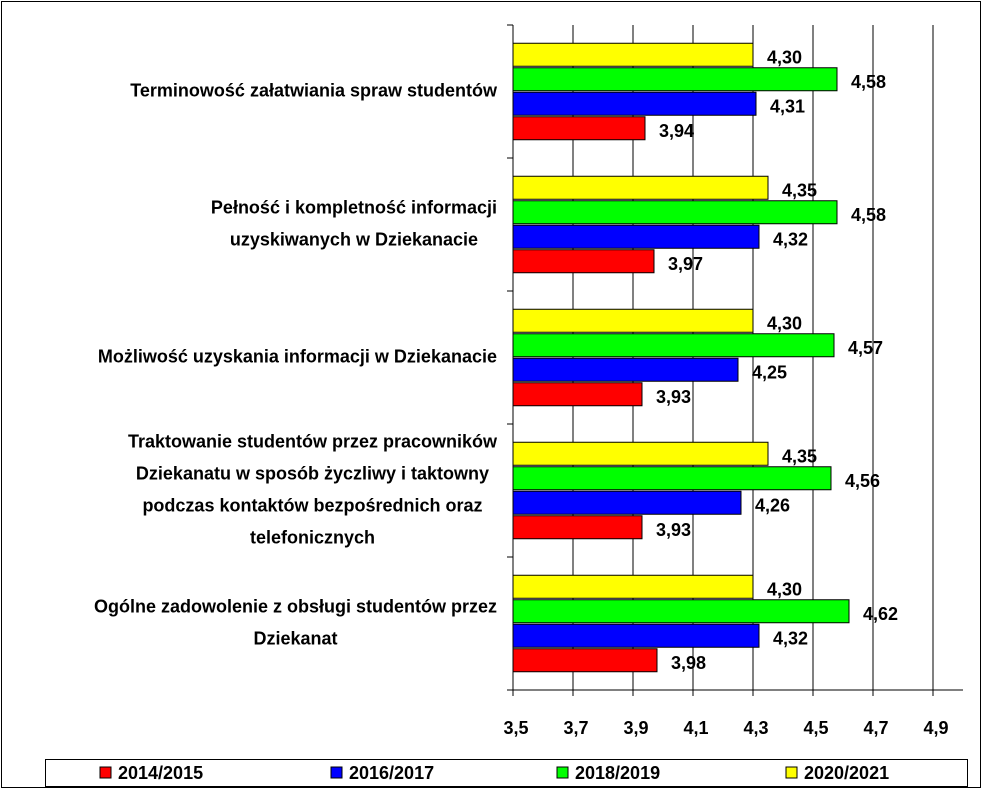 This screenshot has height=789, width=982. What do you see at coordinates (695, 728) in the screenshot?
I see `x-tick-label: 4,1` at bounding box center [695, 728].